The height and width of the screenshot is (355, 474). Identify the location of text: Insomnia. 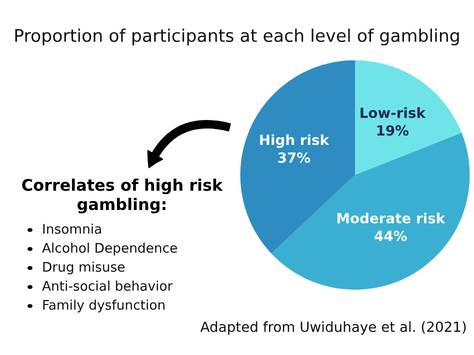
(72, 229).